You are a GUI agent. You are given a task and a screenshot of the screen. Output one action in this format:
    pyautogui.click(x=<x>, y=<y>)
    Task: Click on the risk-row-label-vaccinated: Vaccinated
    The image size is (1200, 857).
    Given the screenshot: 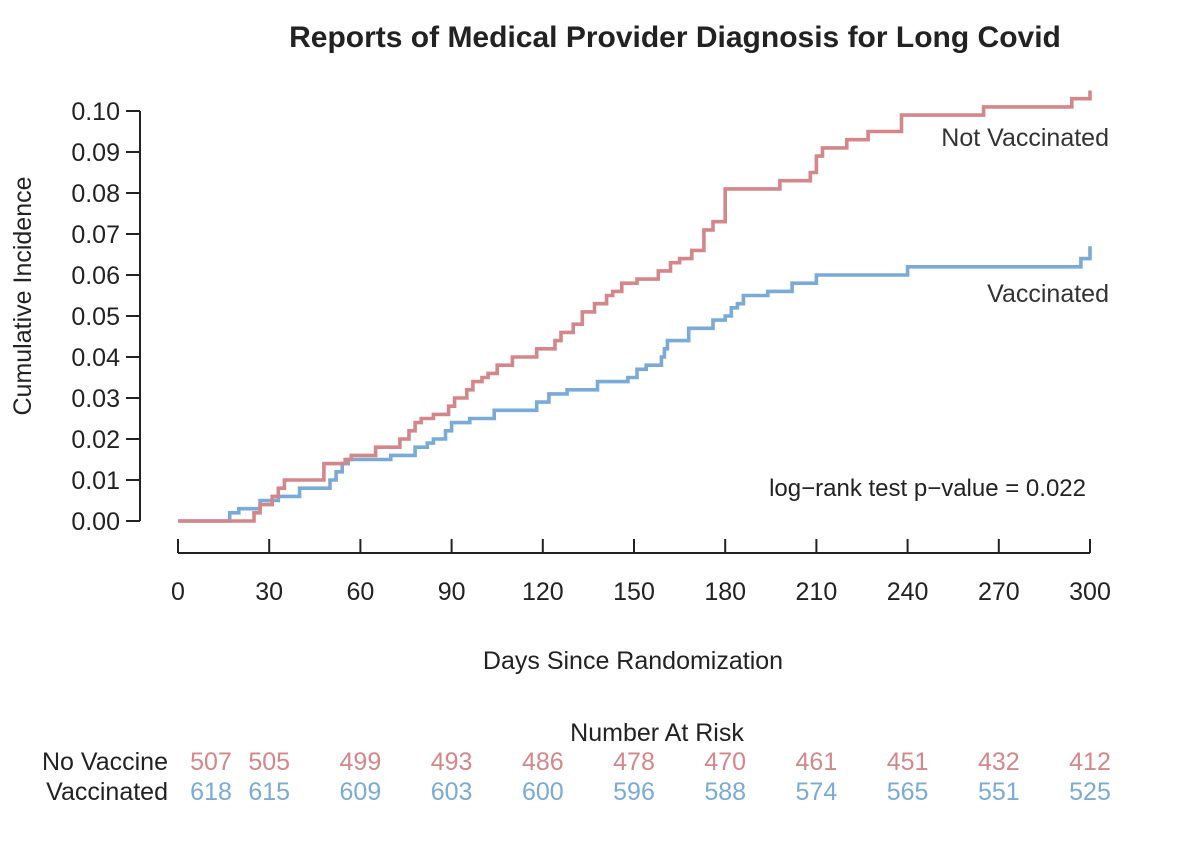 What is the action you would take?
    pyautogui.click(x=107, y=792)
    